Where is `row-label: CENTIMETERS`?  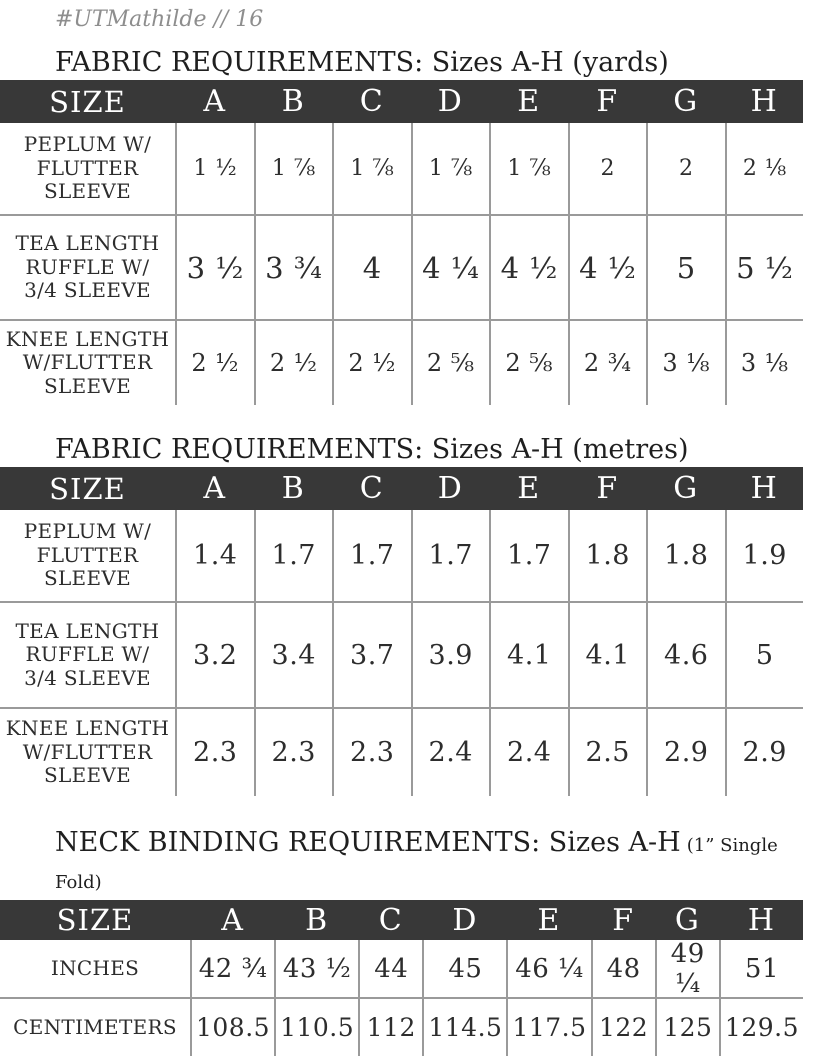 row-label: CENTIMETERS is located at coordinates (95, 1026).